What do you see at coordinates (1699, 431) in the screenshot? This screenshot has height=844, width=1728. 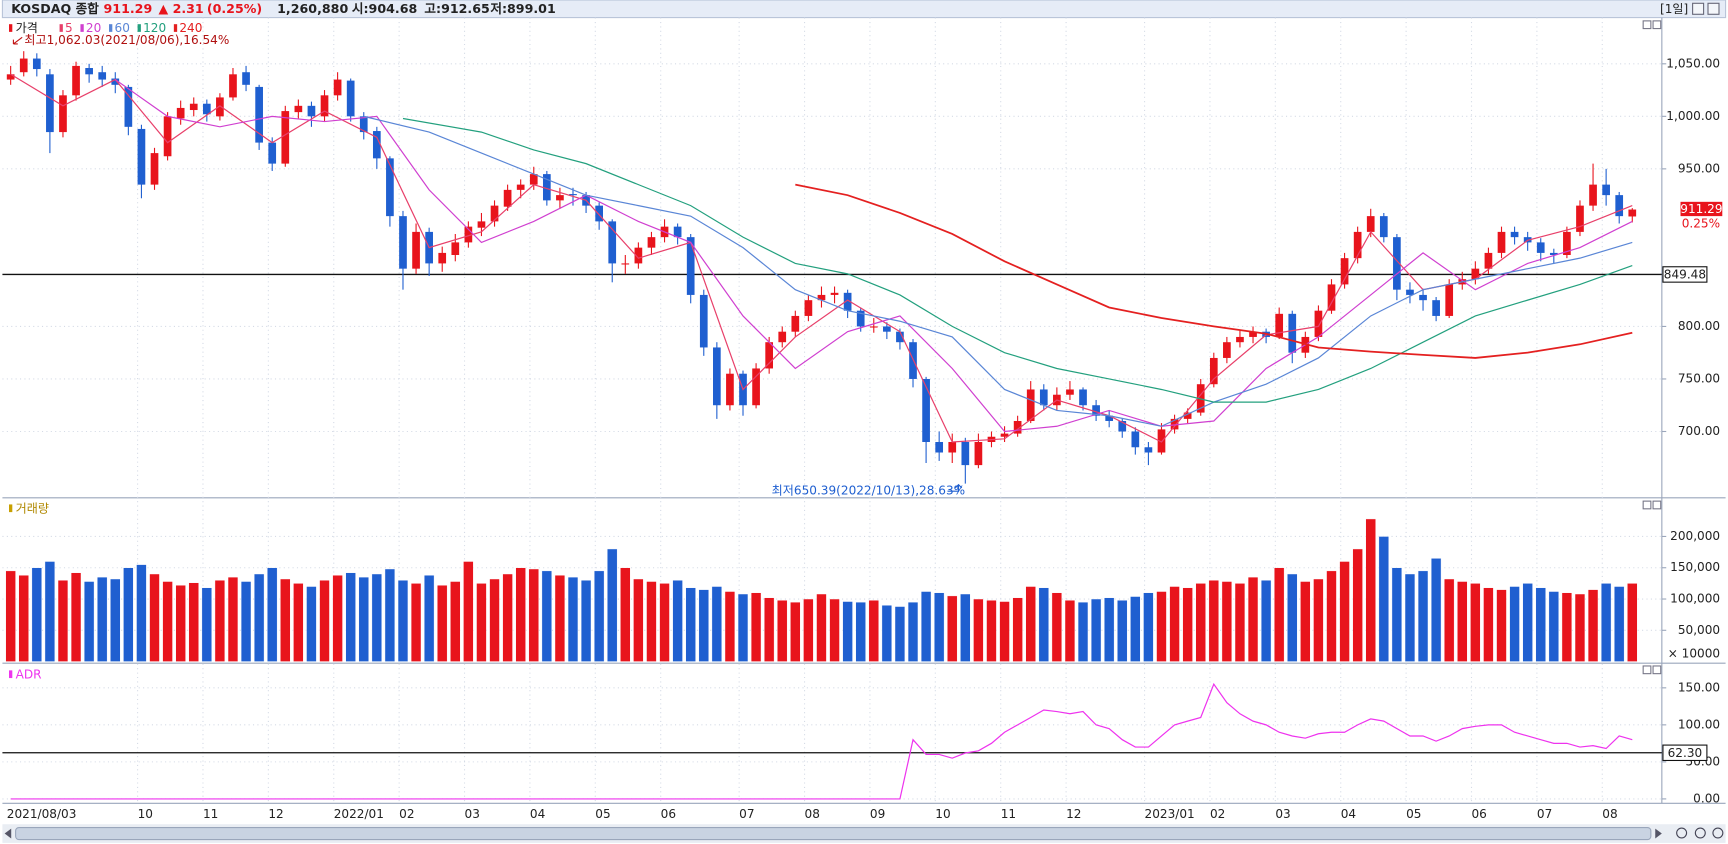 I see `y-tick-label: 700.00` at bounding box center [1699, 431].